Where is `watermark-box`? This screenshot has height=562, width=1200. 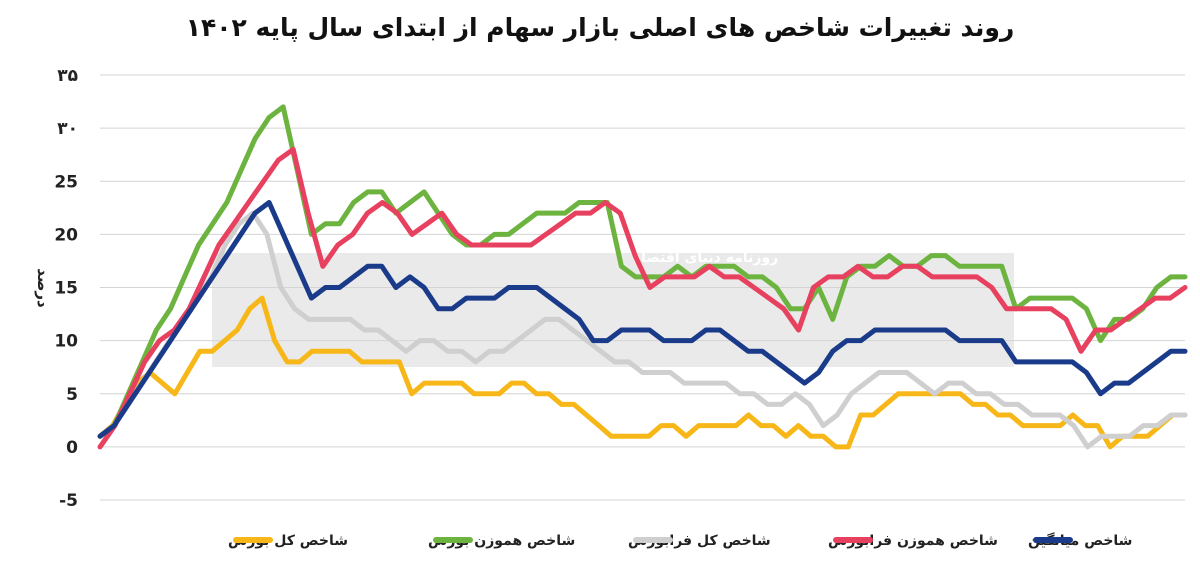
watermark-box is located at coordinates (613, 310).